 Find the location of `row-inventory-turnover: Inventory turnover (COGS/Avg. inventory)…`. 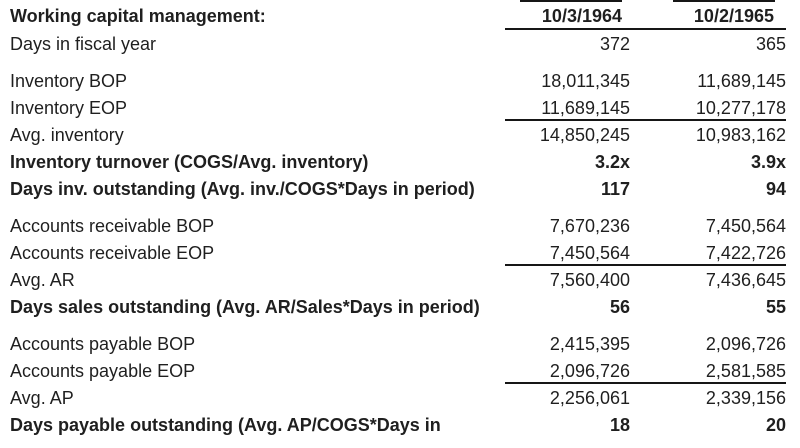

row-inventory-turnover: Inventory turnover (COGS/Avg. inventory)… is located at coordinates (398, 163).